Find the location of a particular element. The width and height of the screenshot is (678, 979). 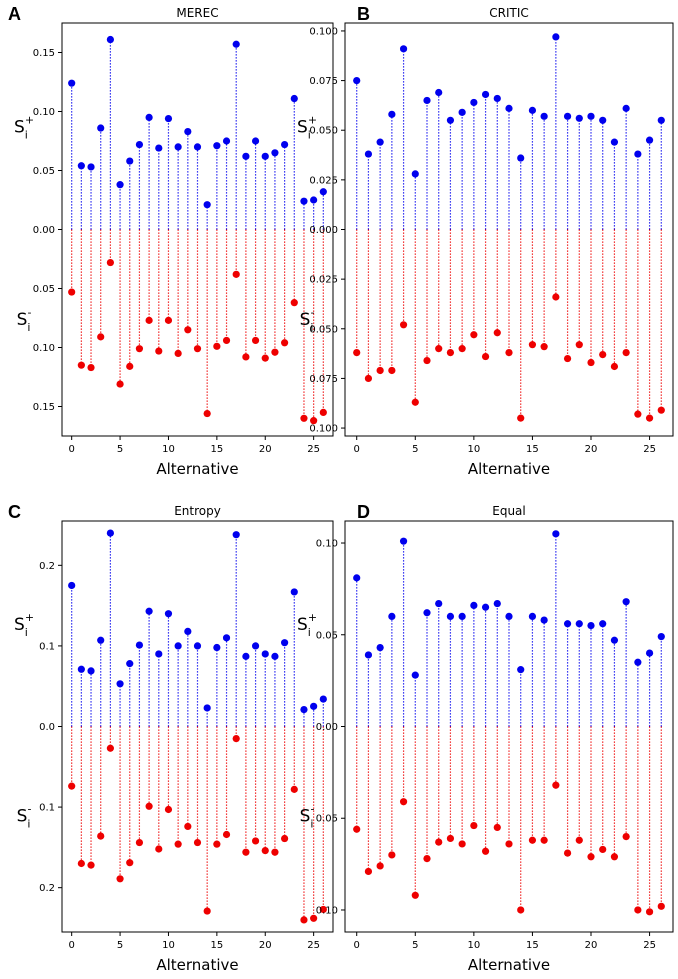

chart-title: MEREC is located at coordinates (197, 13).